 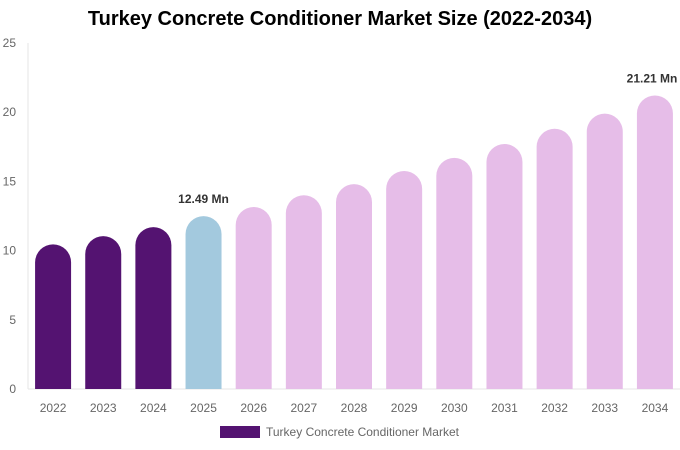 I want to click on legend-swatch, so click(x=240, y=432).